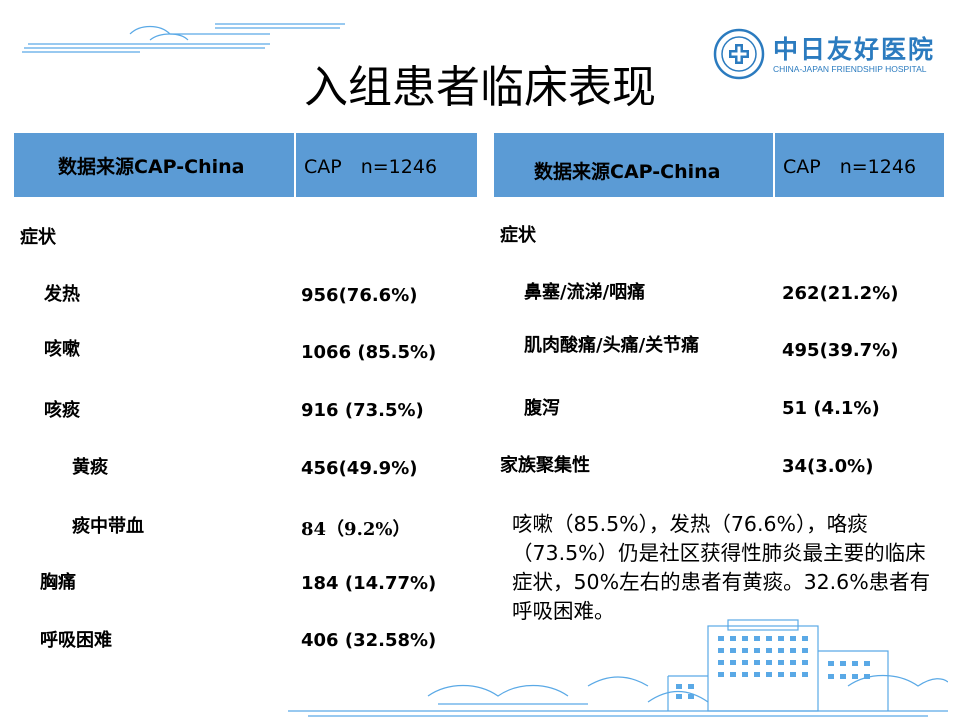  I want to click on left-row-label: 发热, so click(62, 294).